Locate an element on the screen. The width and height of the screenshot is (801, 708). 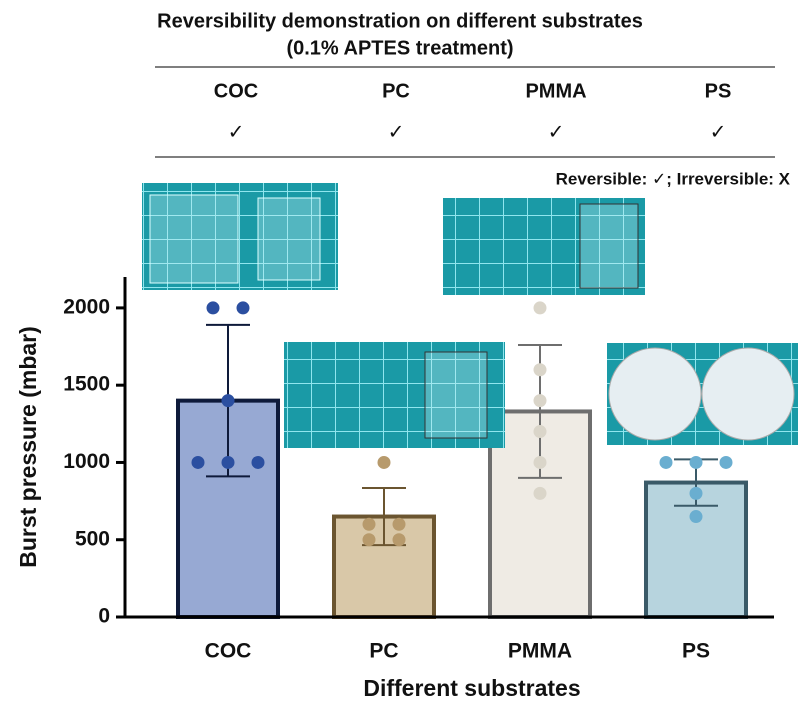
y-tick-label: 2000 is located at coordinates (86, 306).